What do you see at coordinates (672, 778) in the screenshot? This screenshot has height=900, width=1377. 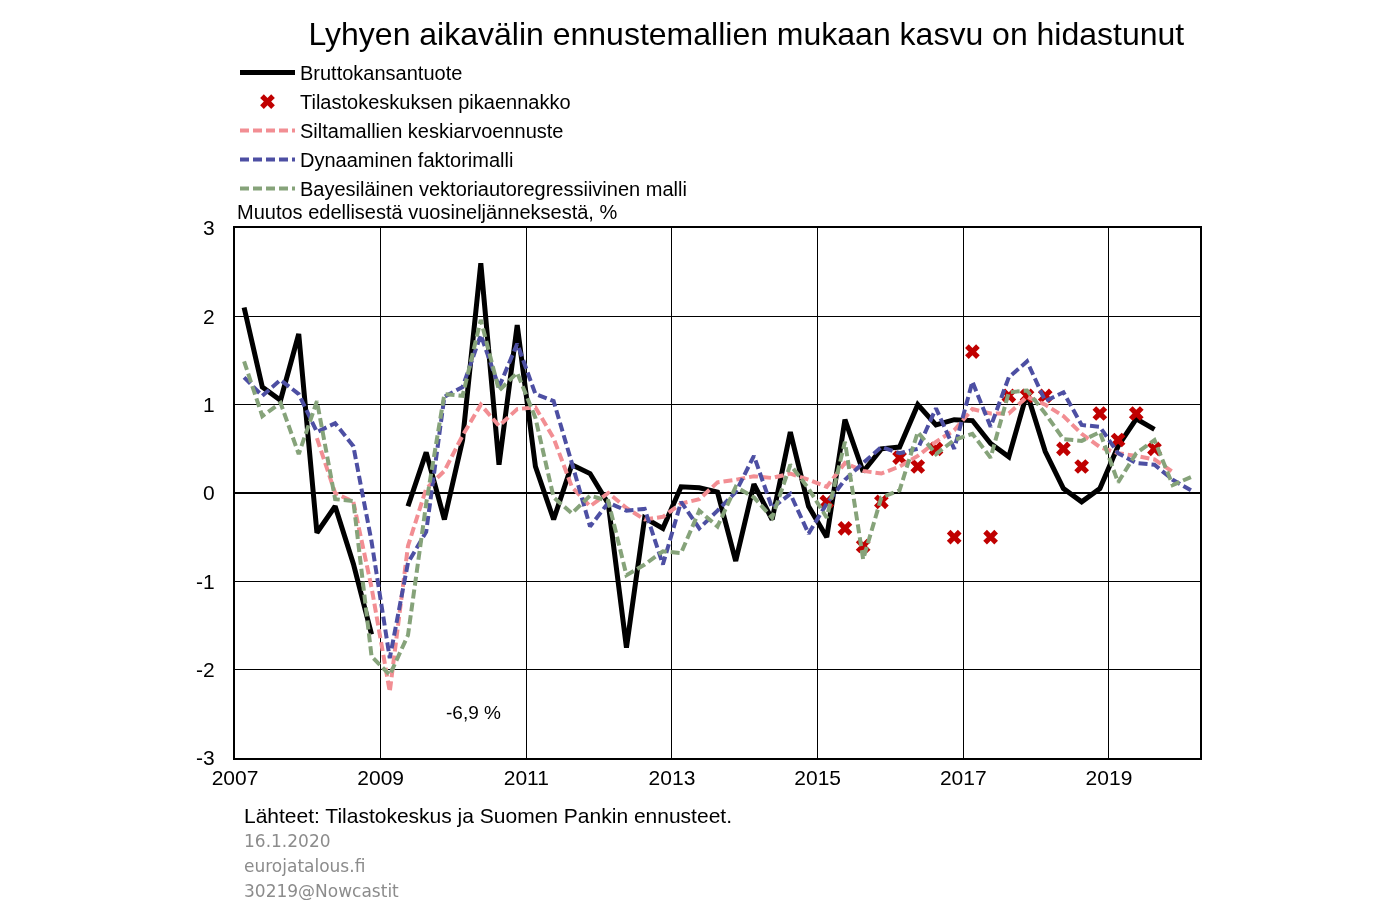 I see `x-tick-label: 2013` at bounding box center [672, 778].